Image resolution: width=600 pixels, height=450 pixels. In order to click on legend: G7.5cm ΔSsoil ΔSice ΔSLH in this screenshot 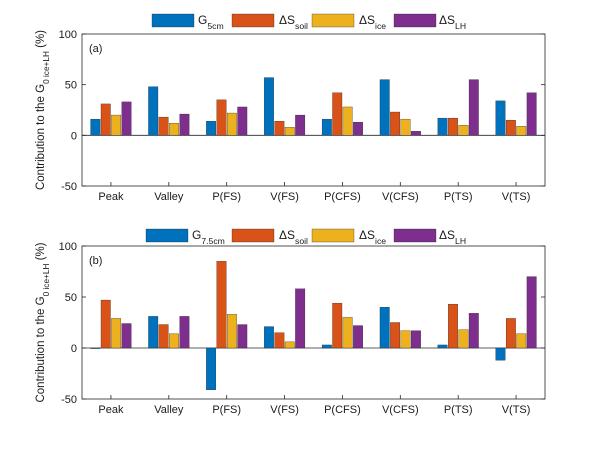, I will do `click(305, 237)`.